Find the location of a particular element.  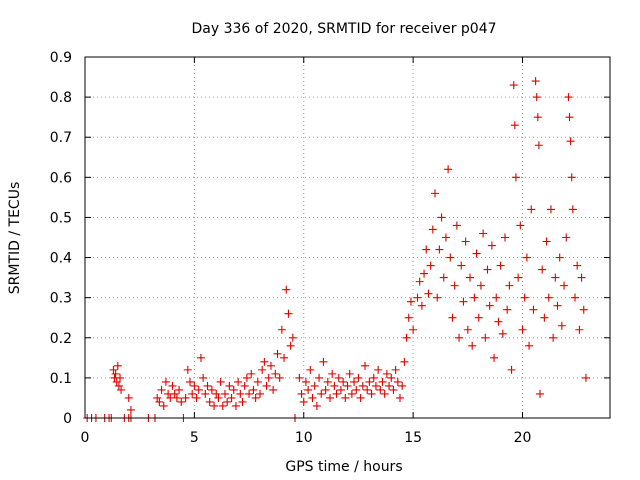

x-tick-labels: 0 5 10 15 20 is located at coordinates (306, 438).